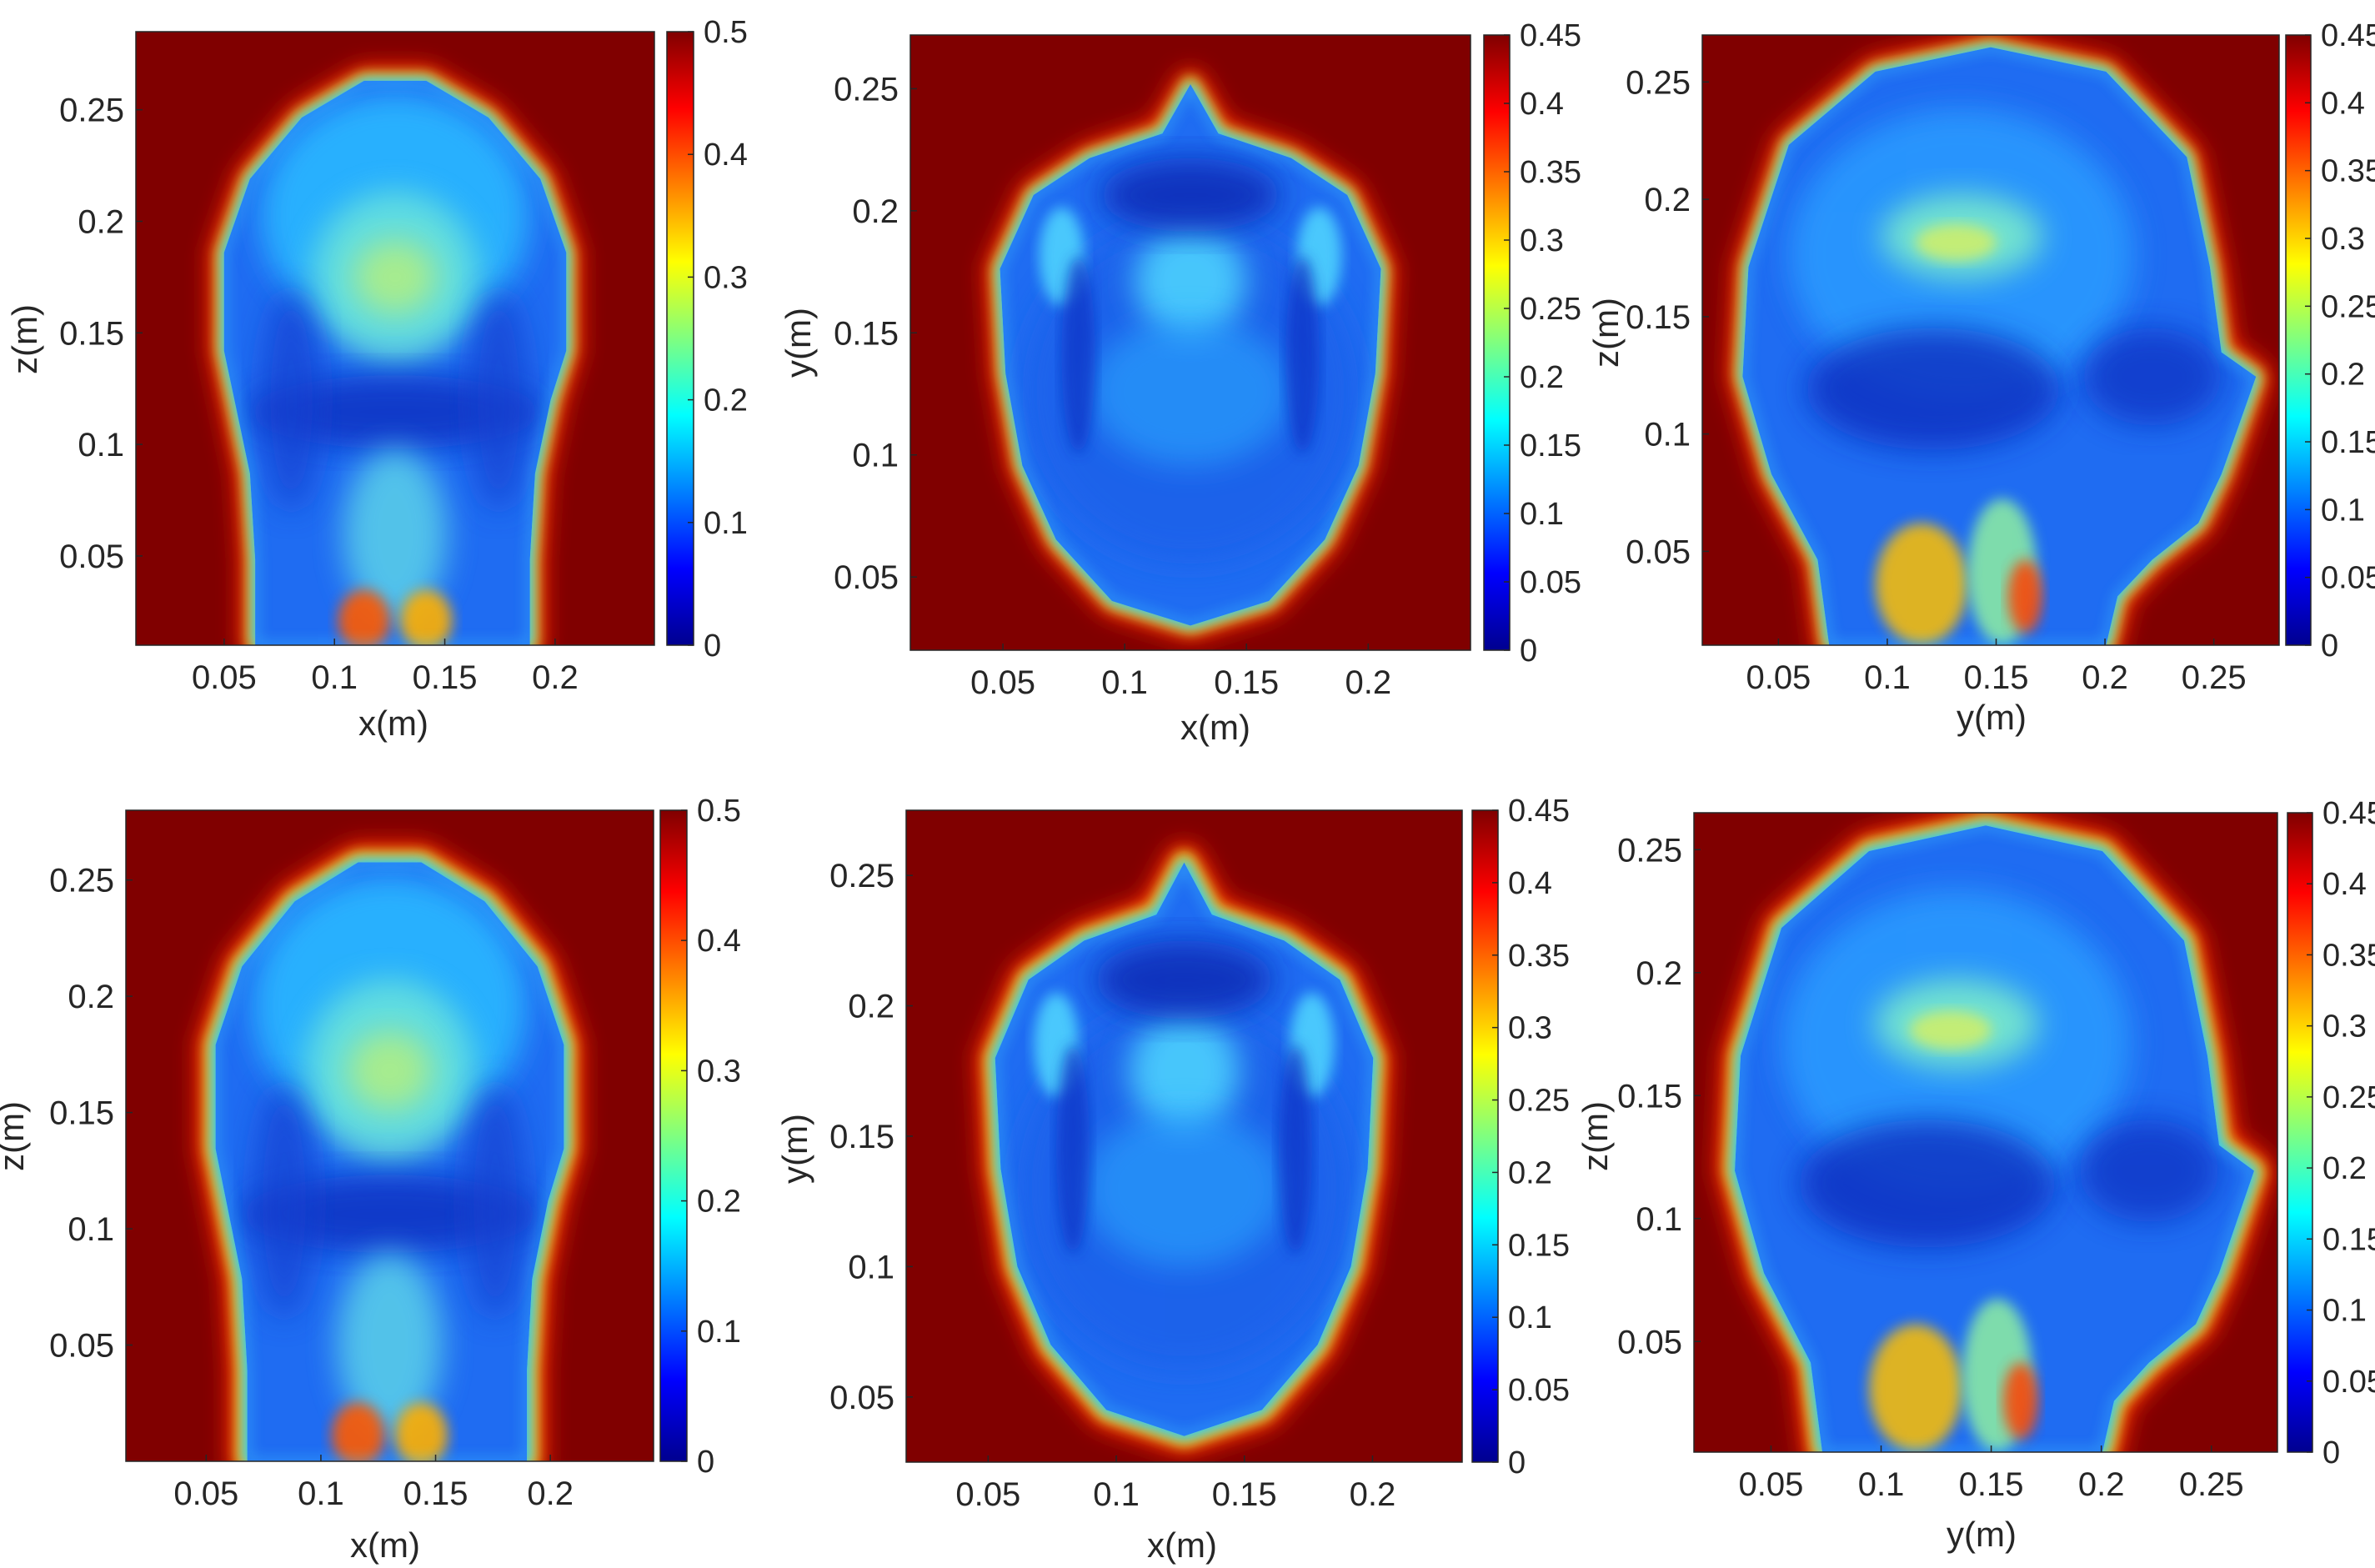  Describe the element at coordinates (1539, 811) in the screenshot. I see `colorbar-tick-label: 0.45` at that location.